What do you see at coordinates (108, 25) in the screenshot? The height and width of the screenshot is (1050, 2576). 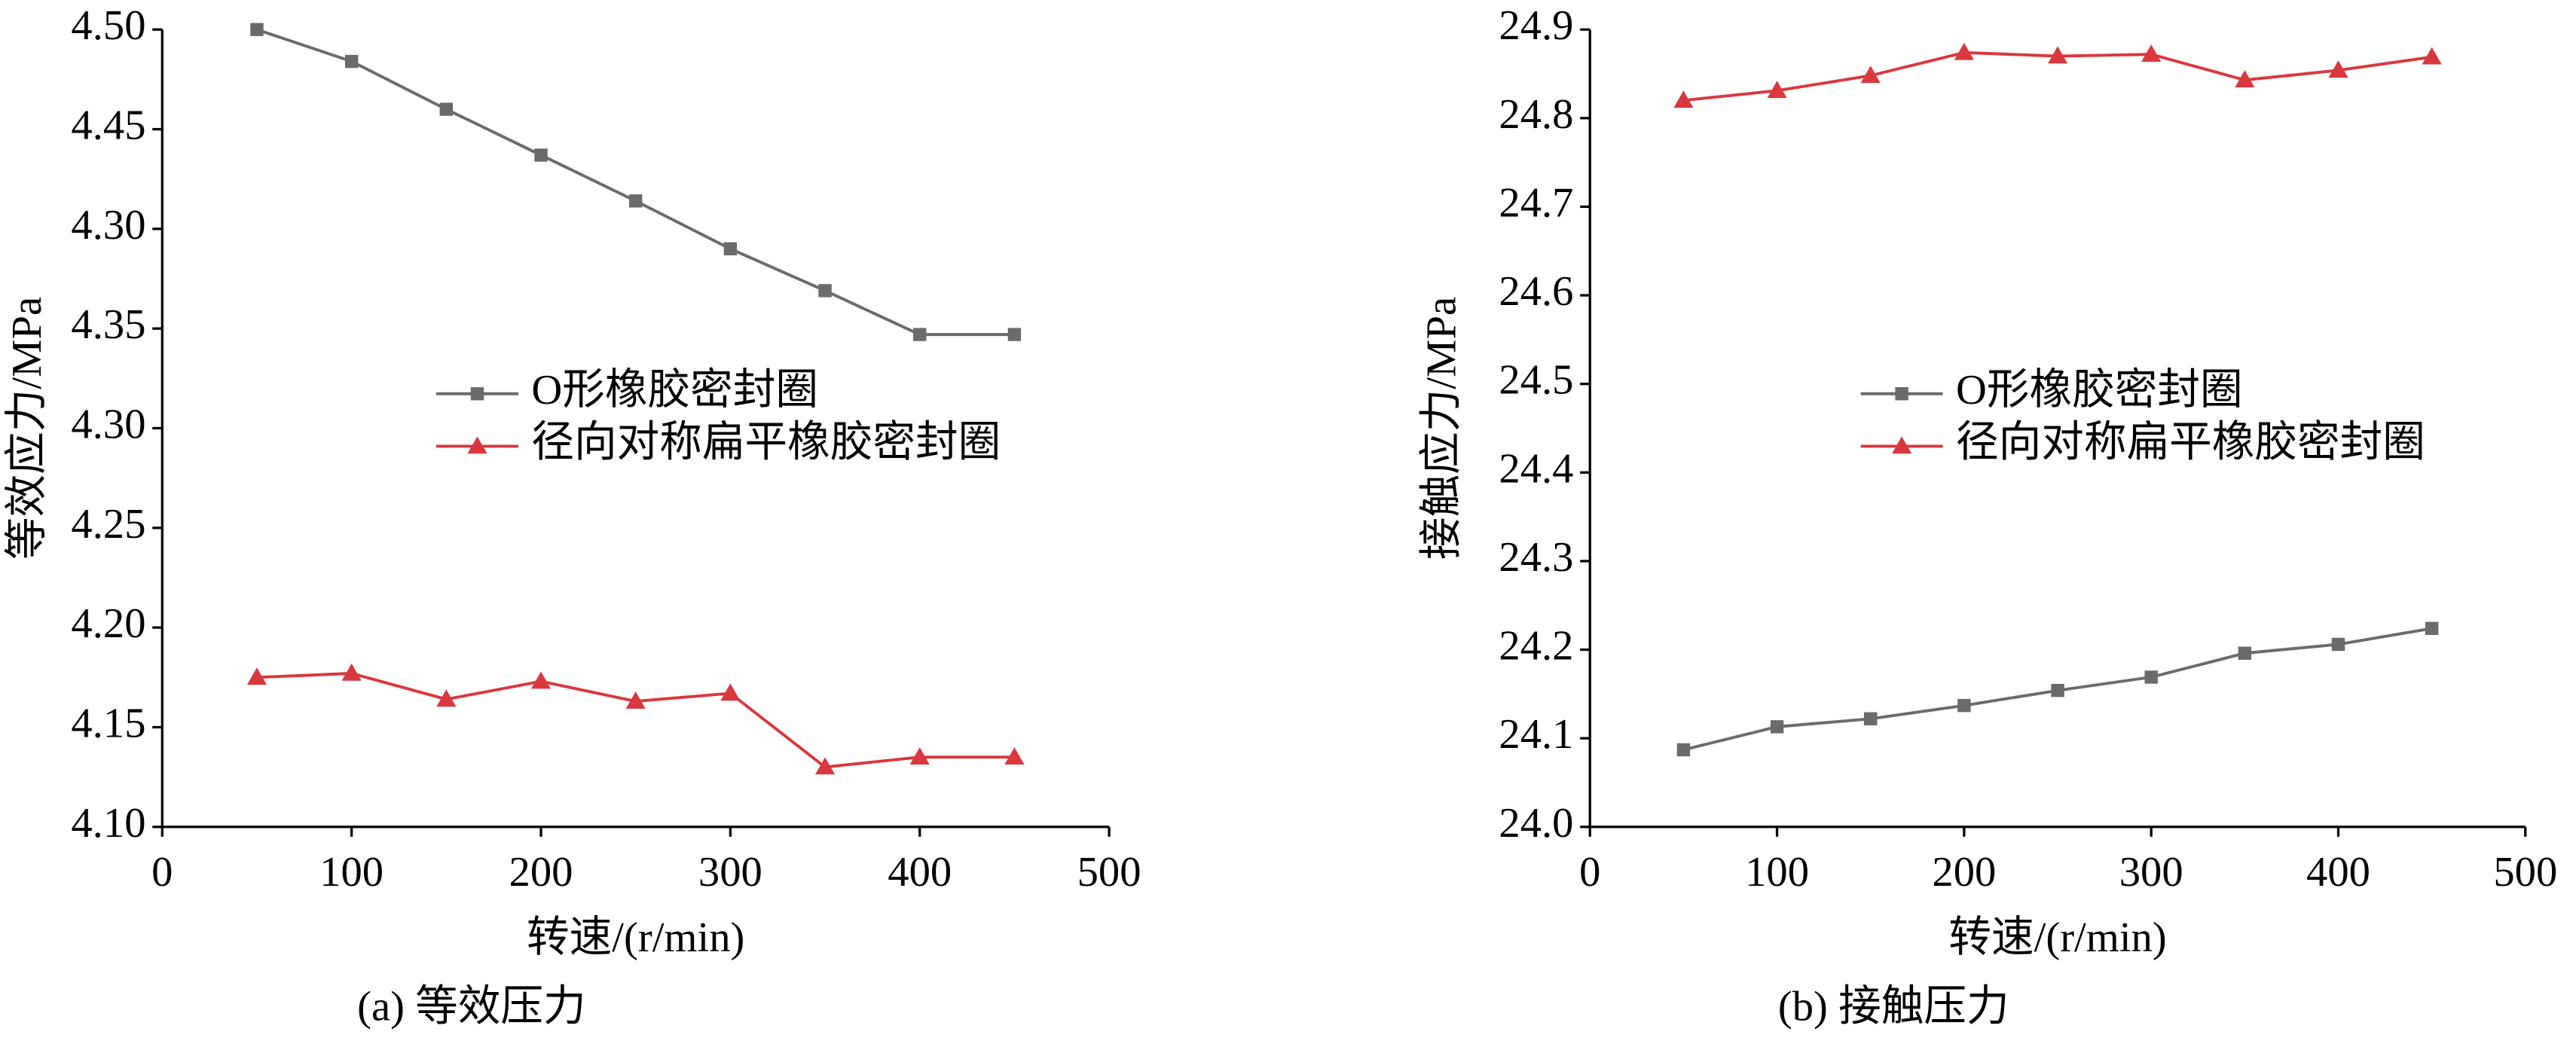 I see `y-tick-label: 4.50` at bounding box center [108, 25].